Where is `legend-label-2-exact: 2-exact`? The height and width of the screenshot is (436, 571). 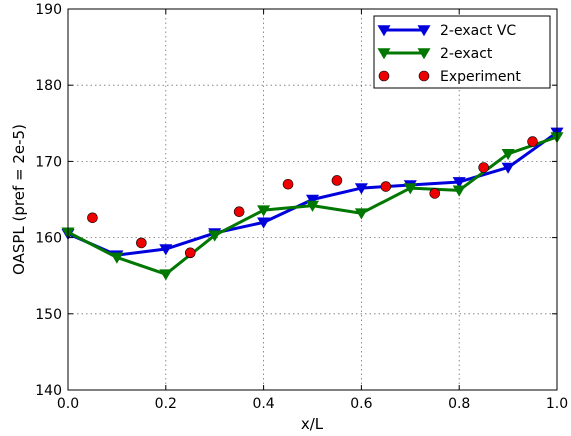
legend-label-2-exact: 2-exact is located at coordinates (466, 54).